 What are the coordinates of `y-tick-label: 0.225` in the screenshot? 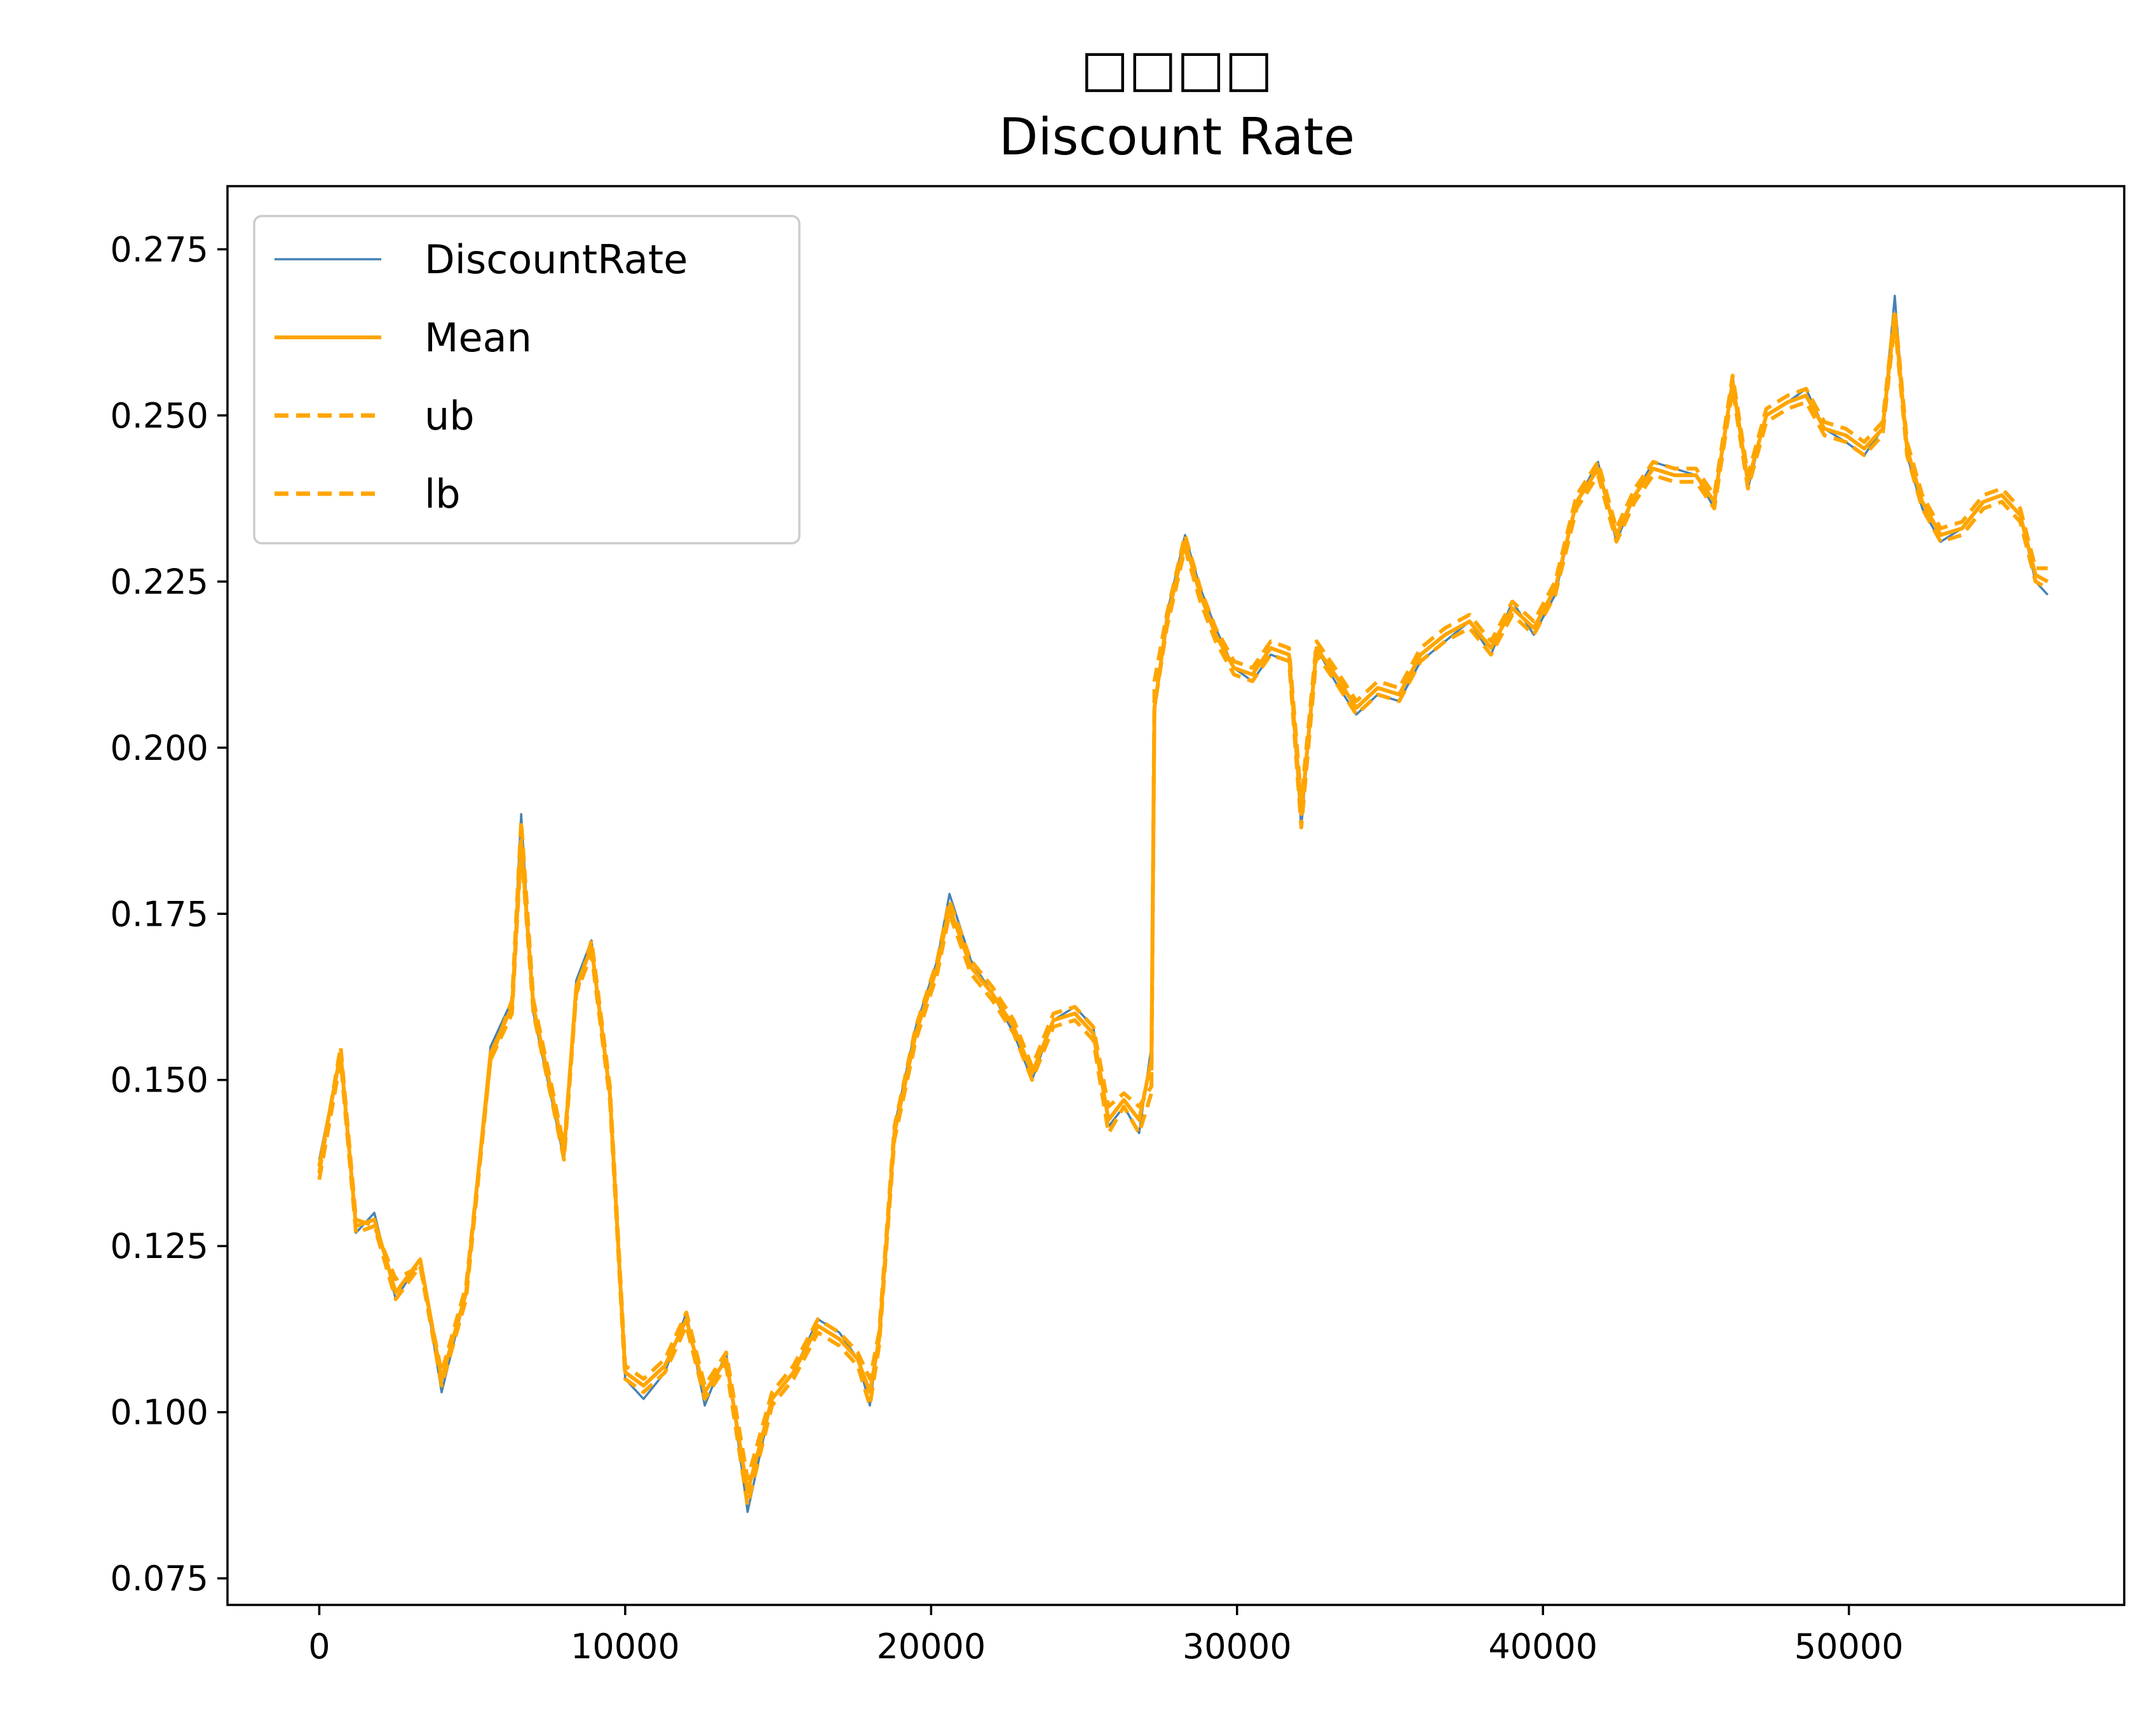 It's located at (159, 582).